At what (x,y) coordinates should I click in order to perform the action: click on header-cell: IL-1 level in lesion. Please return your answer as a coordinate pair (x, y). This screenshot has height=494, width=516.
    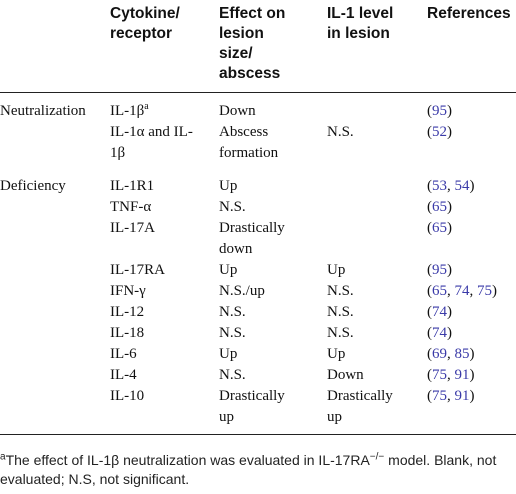
    Looking at the image, I should click on (377, 46).